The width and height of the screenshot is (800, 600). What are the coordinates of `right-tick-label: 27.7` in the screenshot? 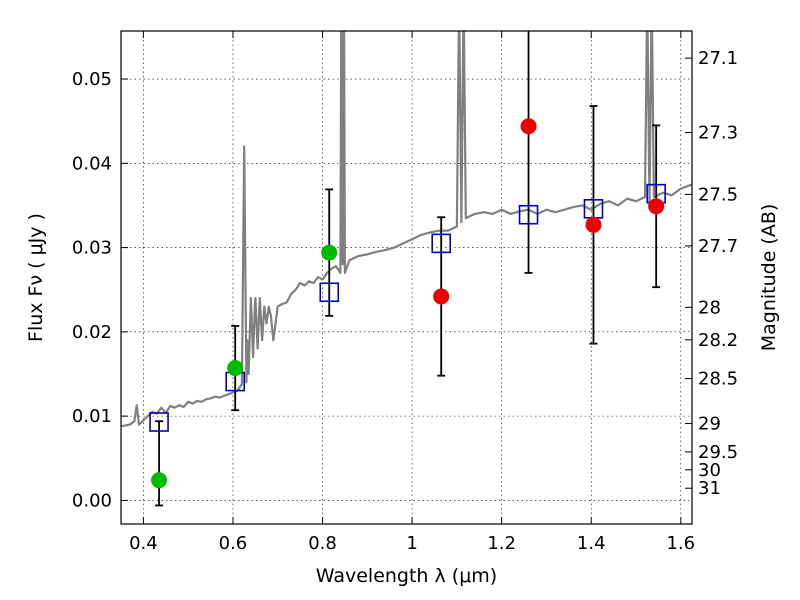 It's located at (718, 246).